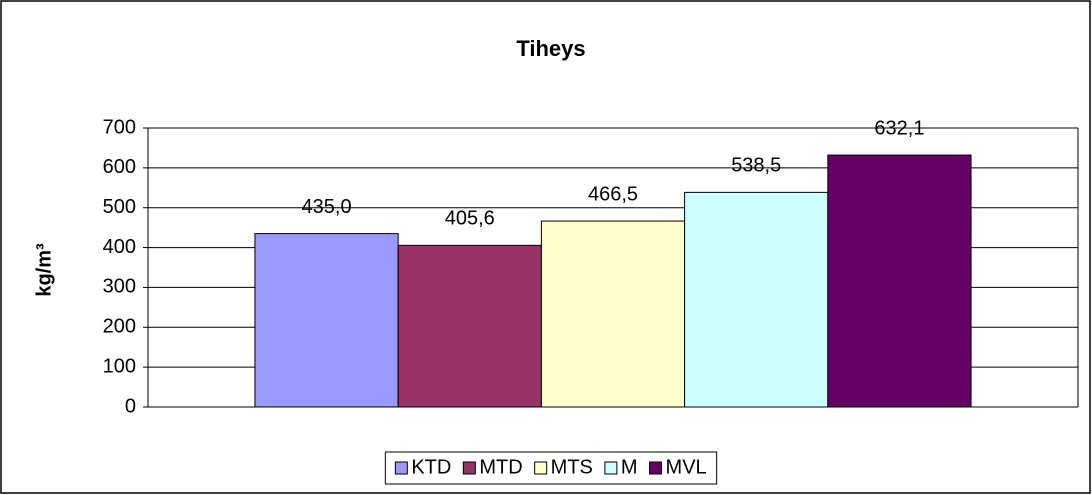 Image resolution: width=1092 pixels, height=495 pixels. Describe the element at coordinates (629, 467) in the screenshot. I see `legend-label: M` at that location.